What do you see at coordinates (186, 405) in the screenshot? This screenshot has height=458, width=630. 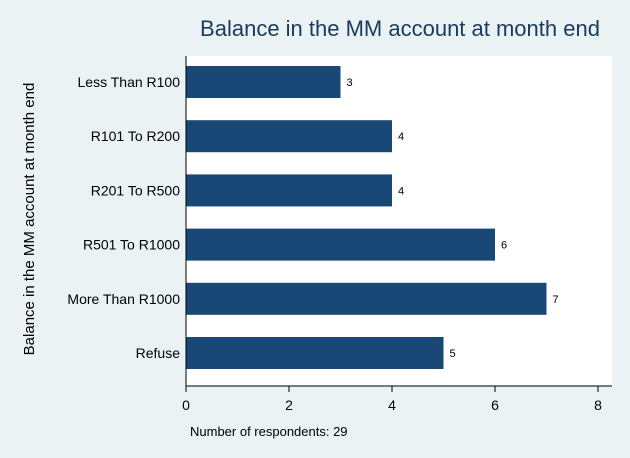 I see `x-tick-label-0: 0` at bounding box center [186, 405].